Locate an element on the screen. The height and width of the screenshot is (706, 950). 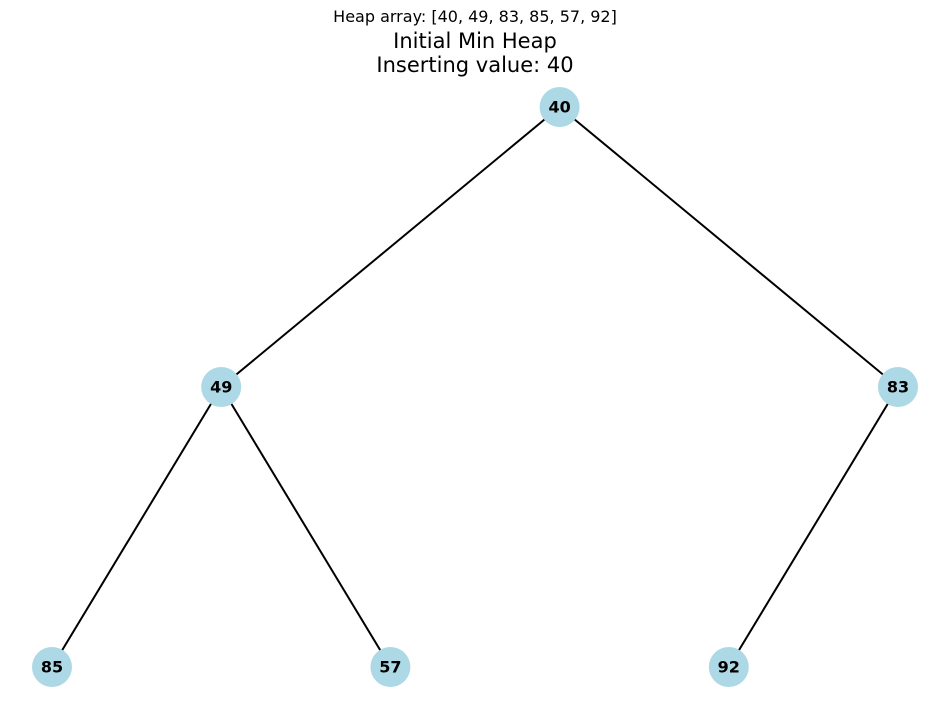
heap-node-83: 83 is located at coordinates (898, 387).